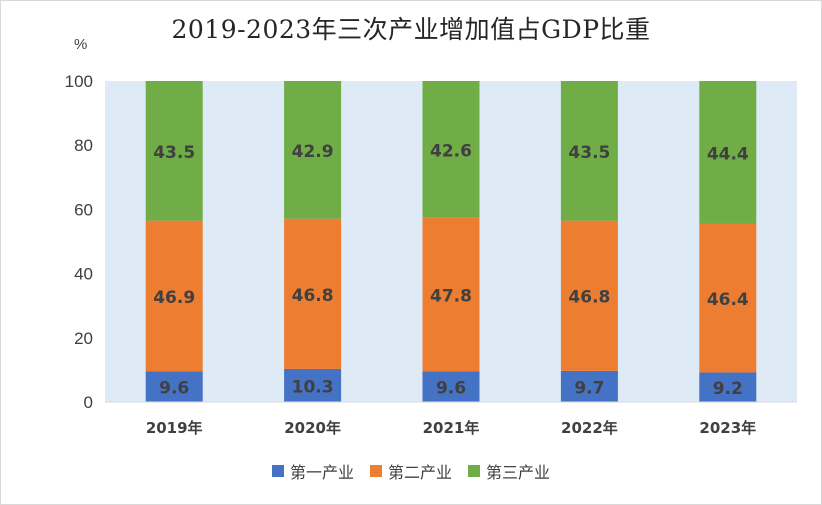 This screenshot has width=822, height=505. I want to click on data-label: 42.9, so click(313, 152).